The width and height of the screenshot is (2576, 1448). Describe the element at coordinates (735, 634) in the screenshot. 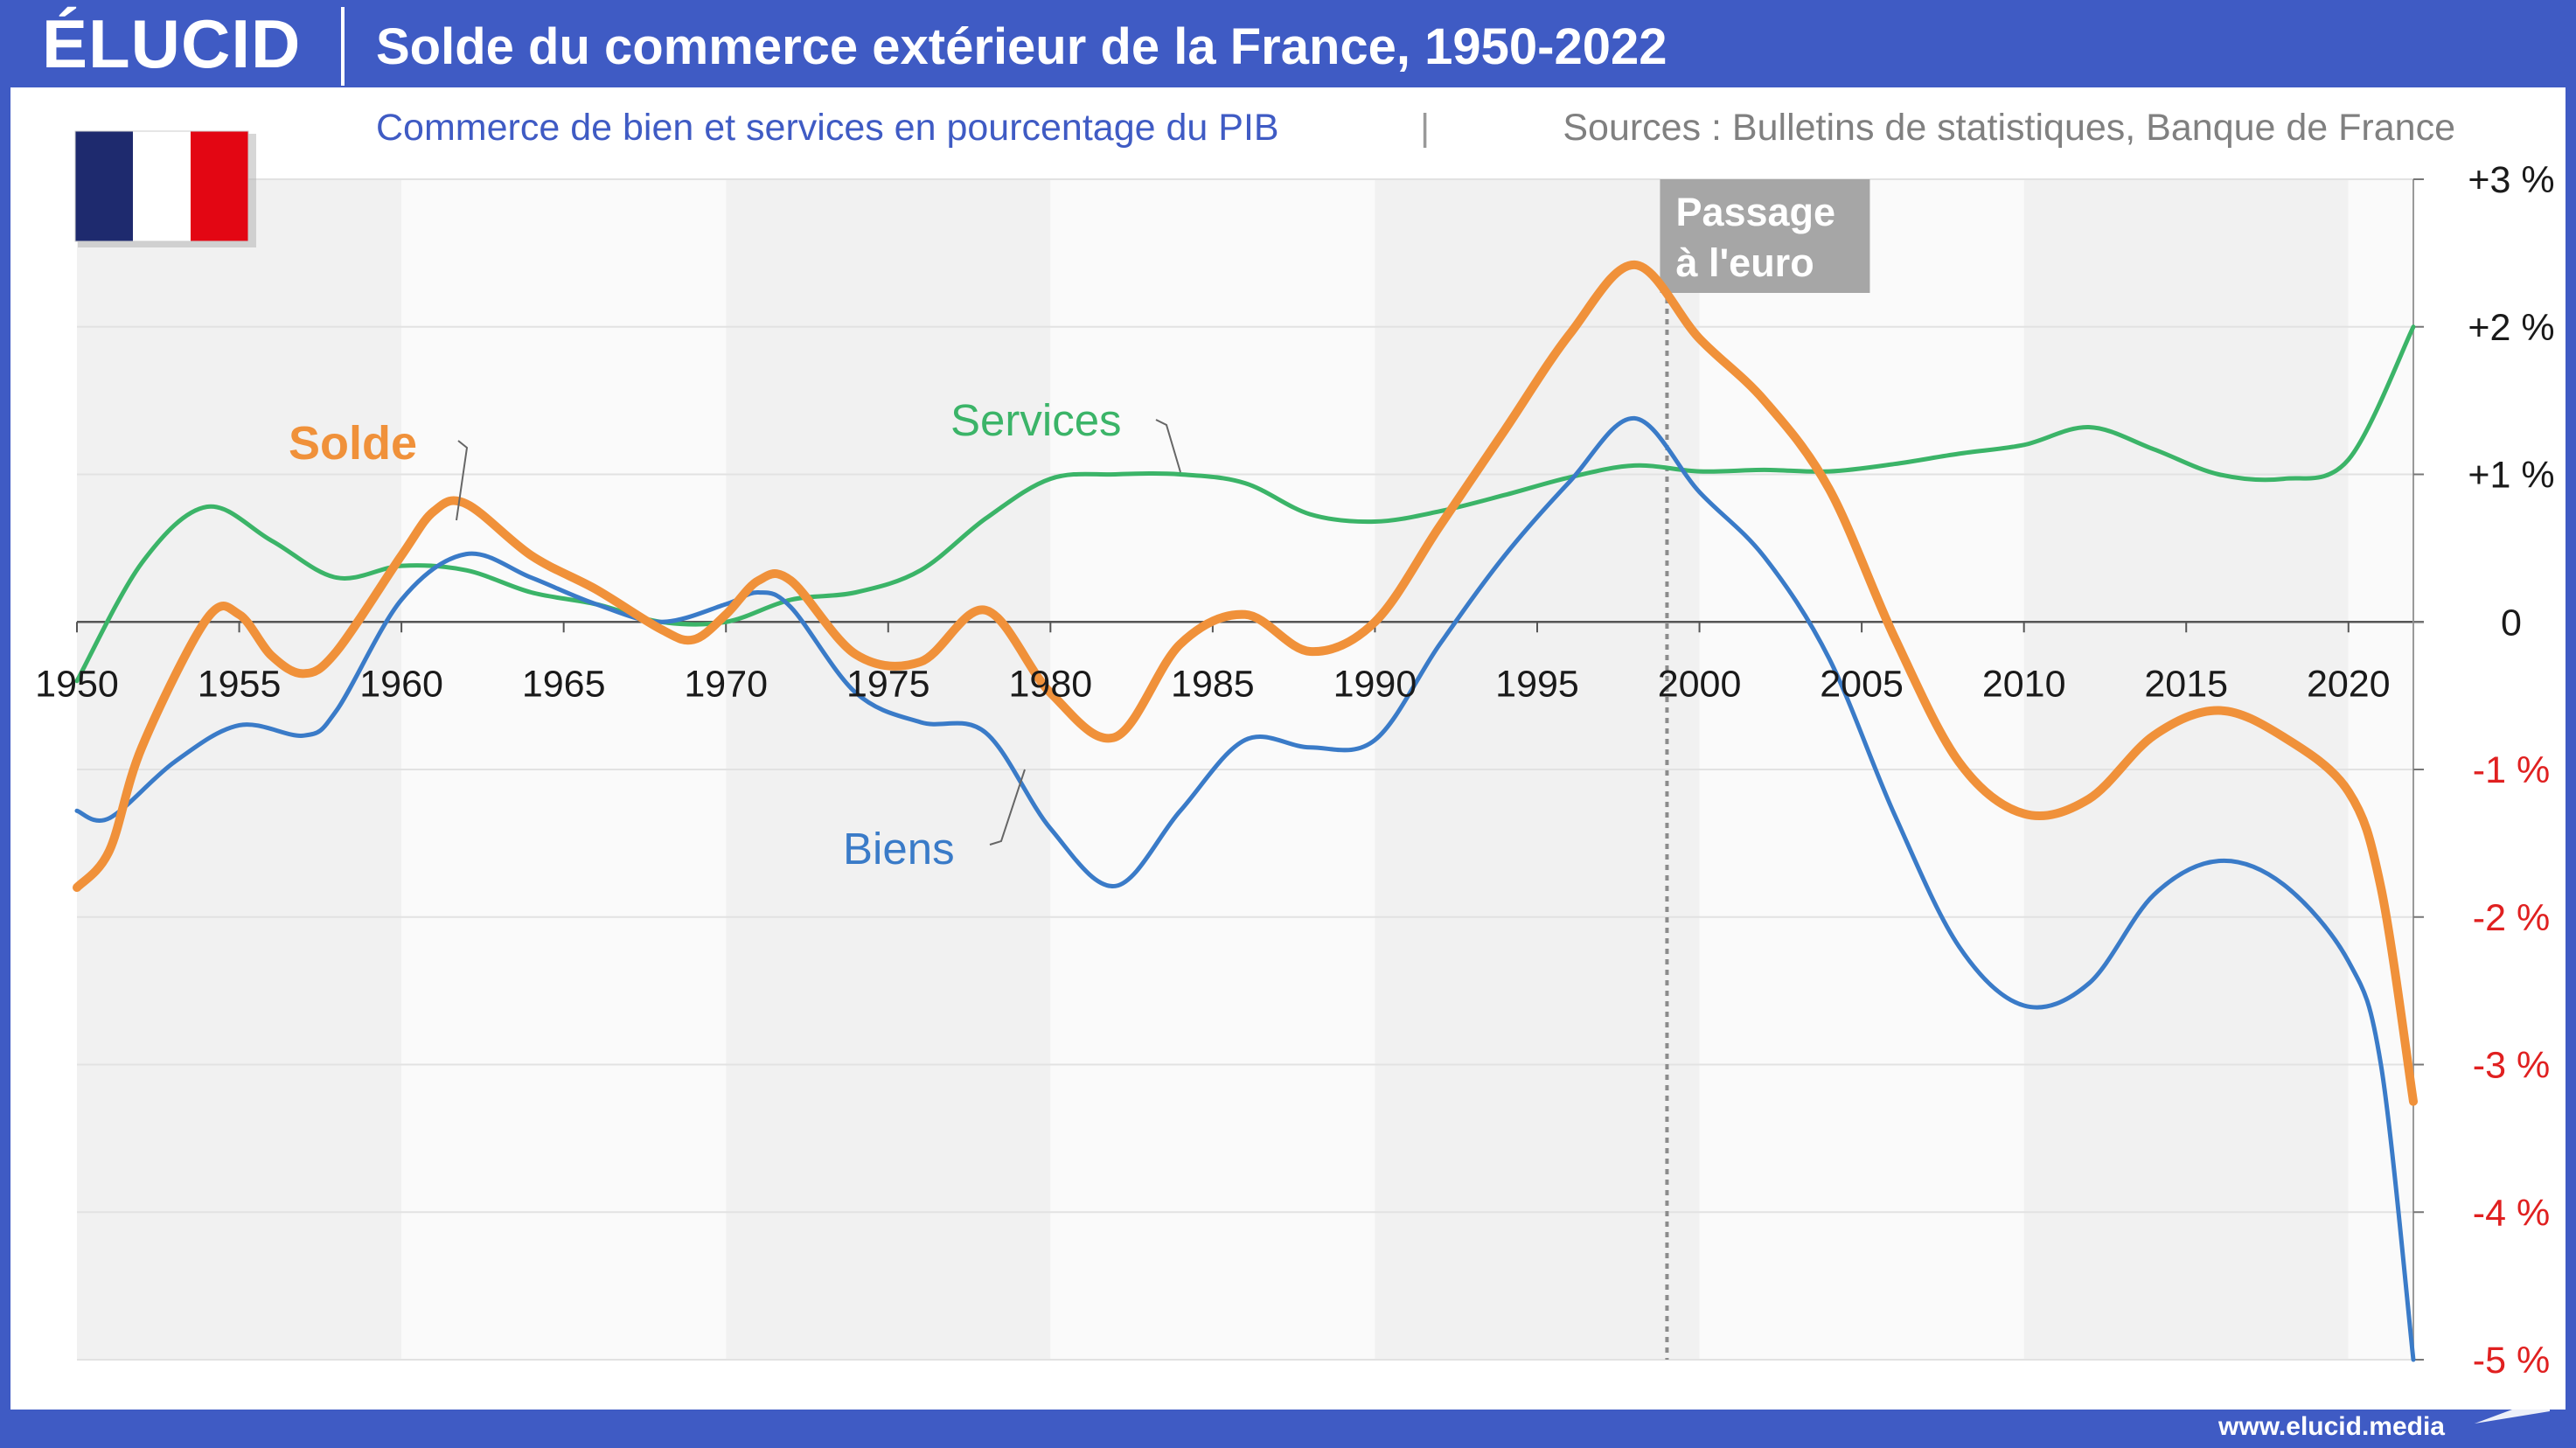

I see `series-labels: Solde Services Biens` at that location.